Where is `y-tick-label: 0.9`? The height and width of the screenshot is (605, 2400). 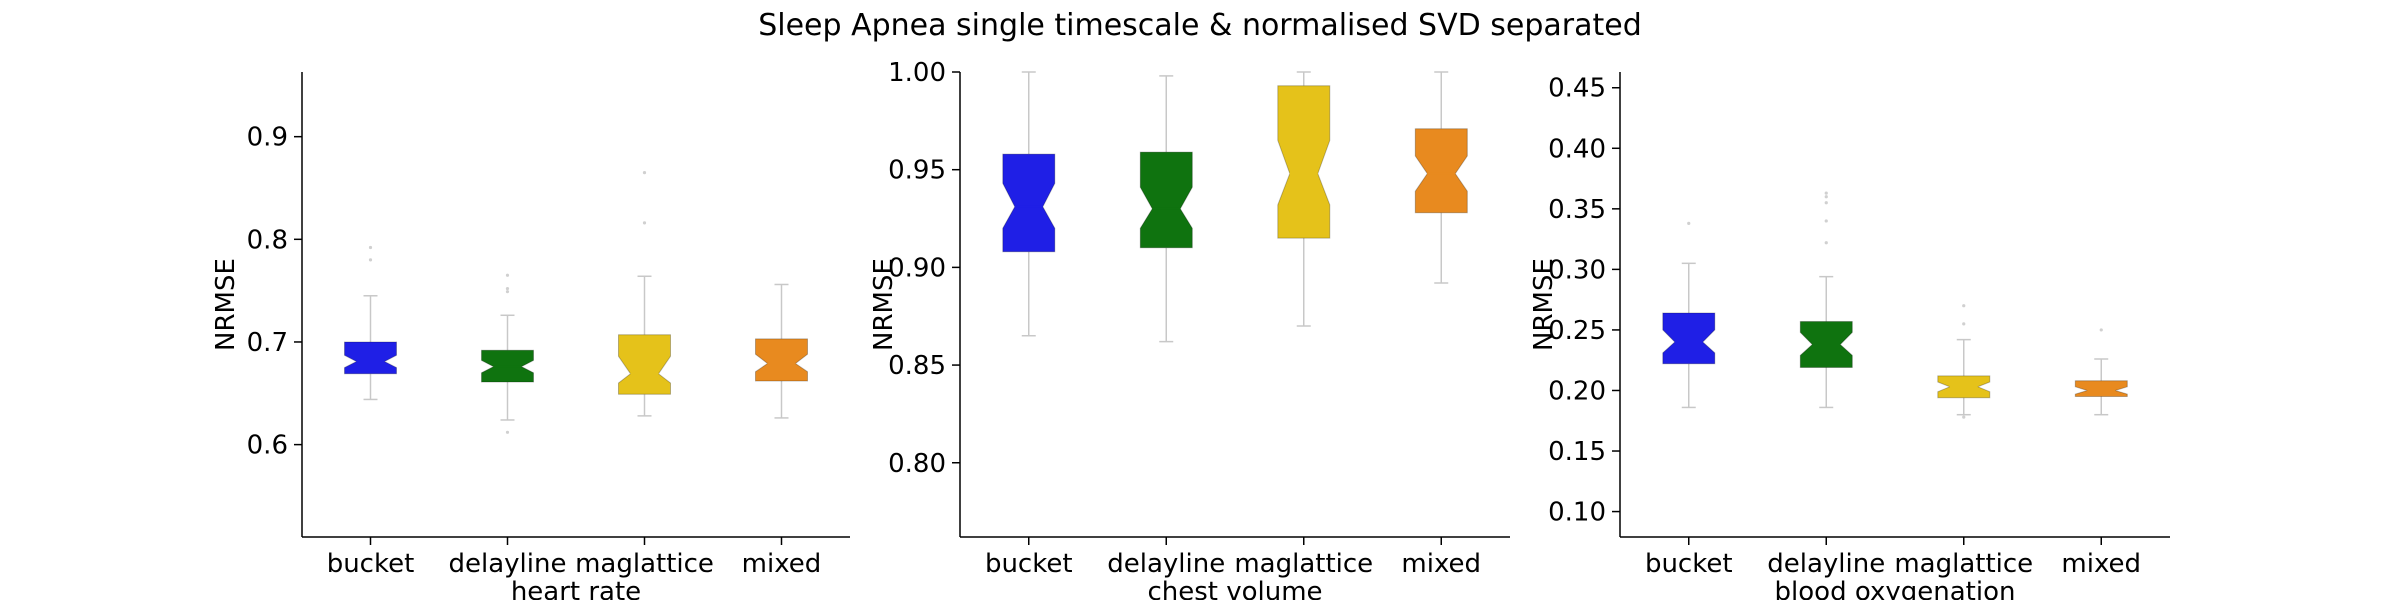
y-tick-label: 0.9 is located at coordinates (267, 138).